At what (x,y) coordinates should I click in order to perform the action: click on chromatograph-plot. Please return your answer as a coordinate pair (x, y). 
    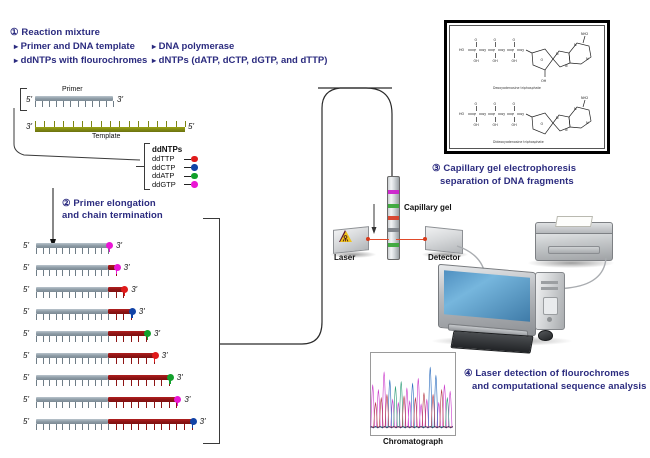
    Looking at the image, I should click on (413, 394).